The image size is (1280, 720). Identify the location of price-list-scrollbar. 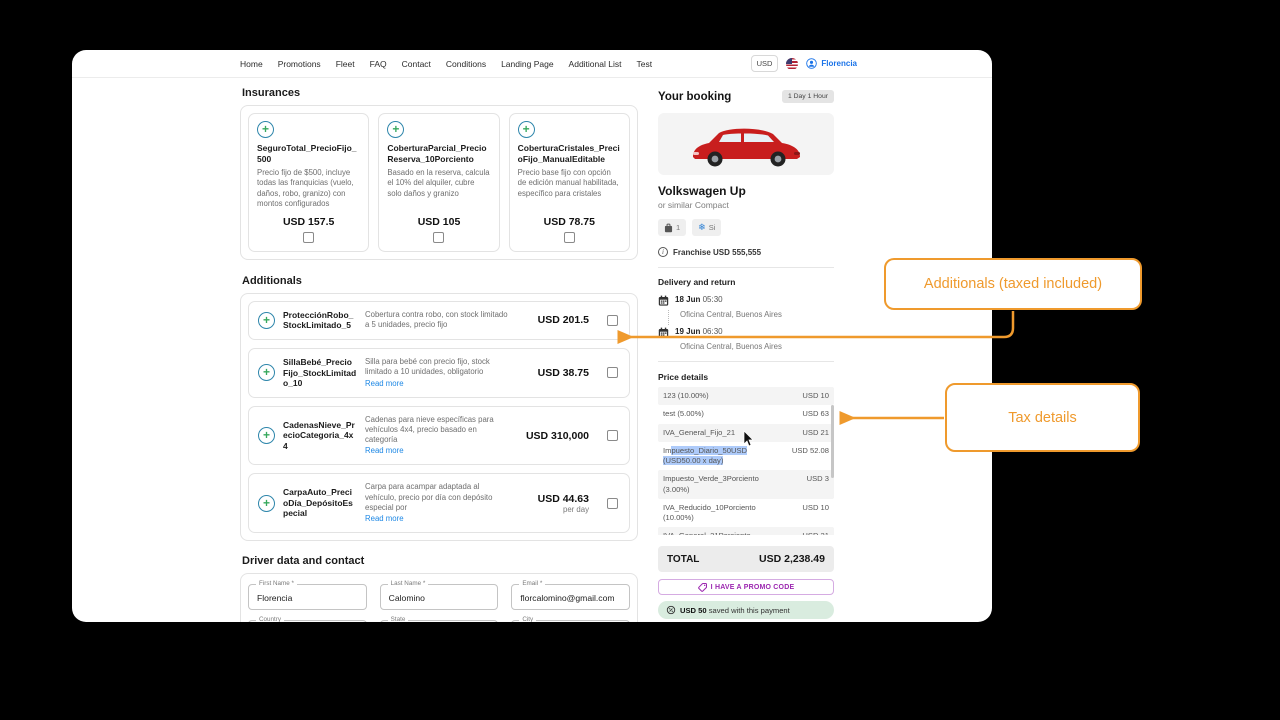
(832, 441).